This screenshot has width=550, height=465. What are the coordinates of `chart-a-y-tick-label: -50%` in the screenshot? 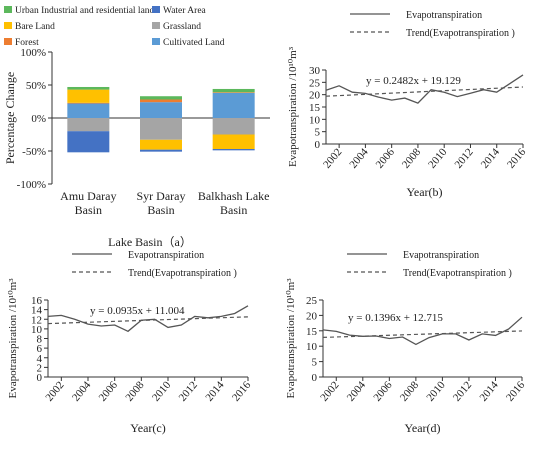 It's located at (34, 152).